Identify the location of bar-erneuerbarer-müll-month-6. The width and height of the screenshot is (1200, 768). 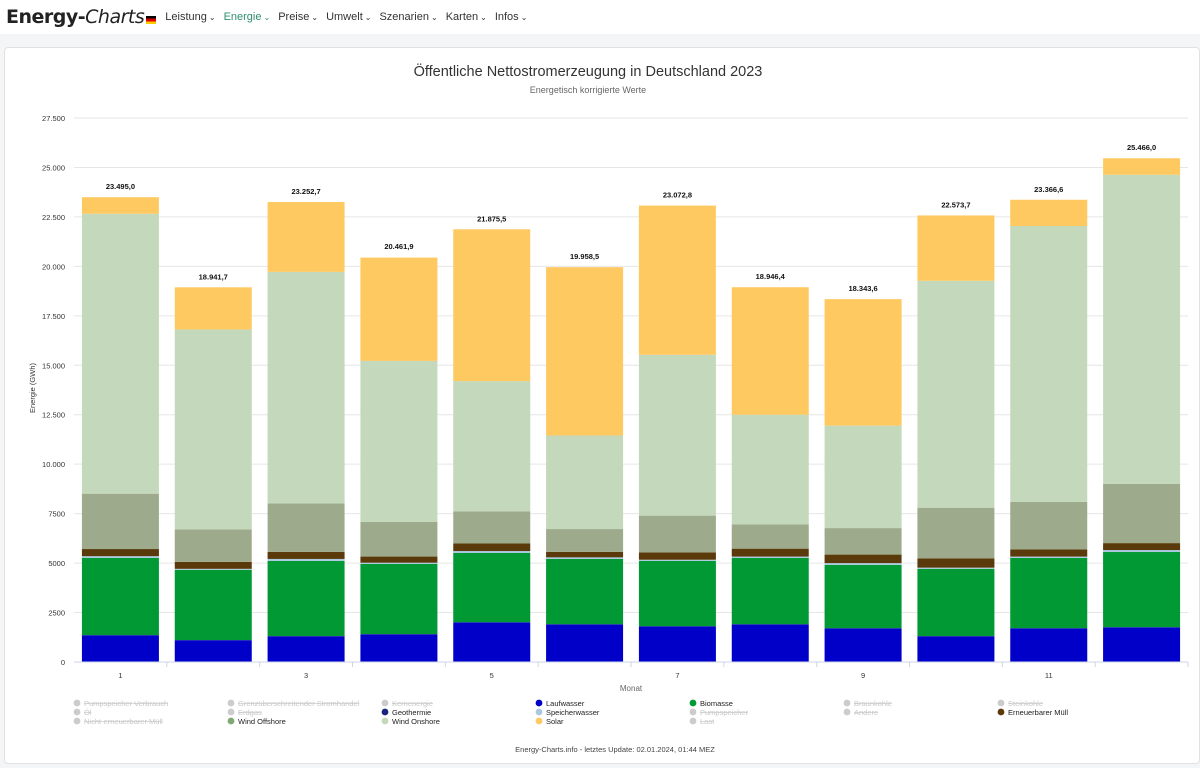
(584, 555).